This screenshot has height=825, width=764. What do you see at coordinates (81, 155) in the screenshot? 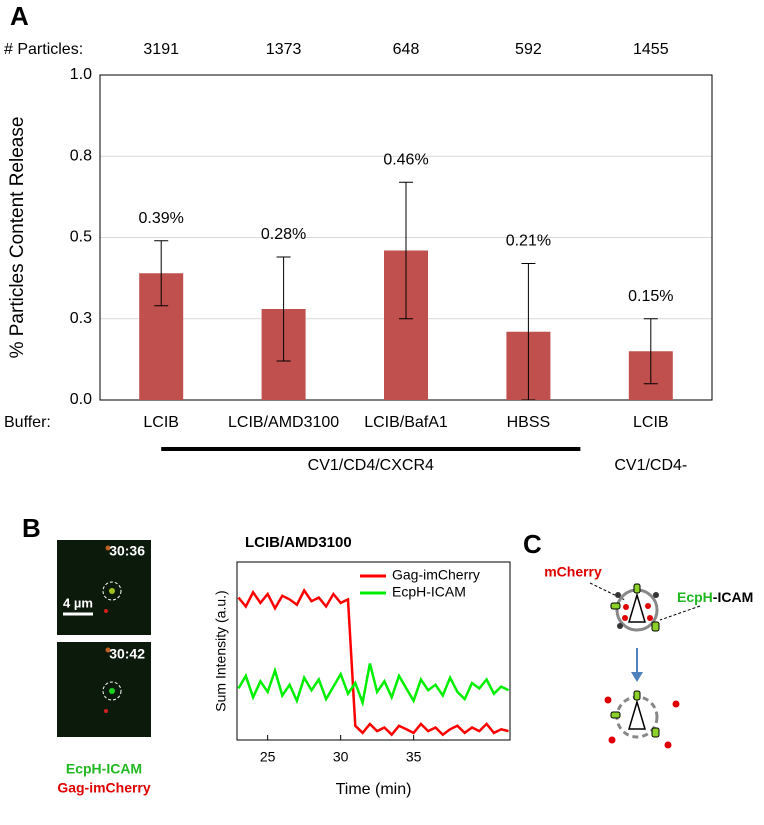
I see `y-tick-label: 0.8` at bounding box center [81, 155].